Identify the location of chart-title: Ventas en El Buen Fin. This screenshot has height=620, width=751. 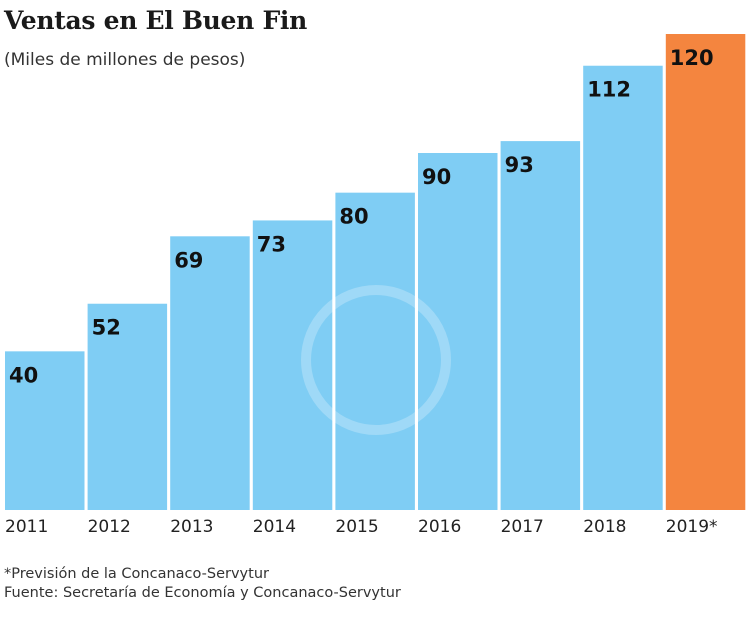
(155, 20).